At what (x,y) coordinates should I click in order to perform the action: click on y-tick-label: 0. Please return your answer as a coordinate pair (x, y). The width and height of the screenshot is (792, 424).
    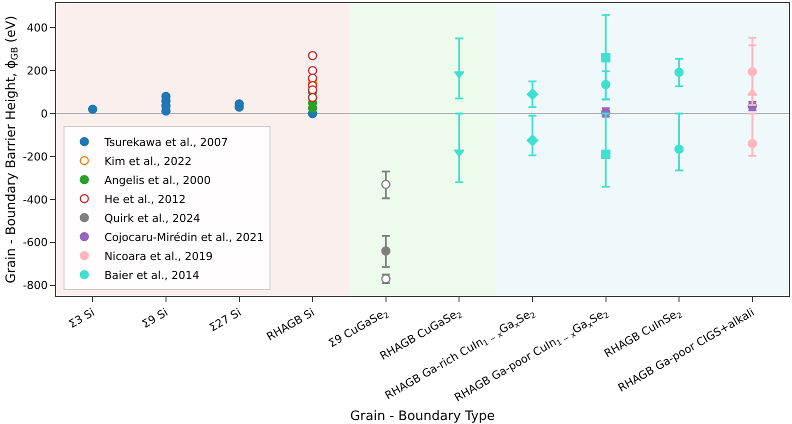
    Looking at the image, I should click on (44, 113).